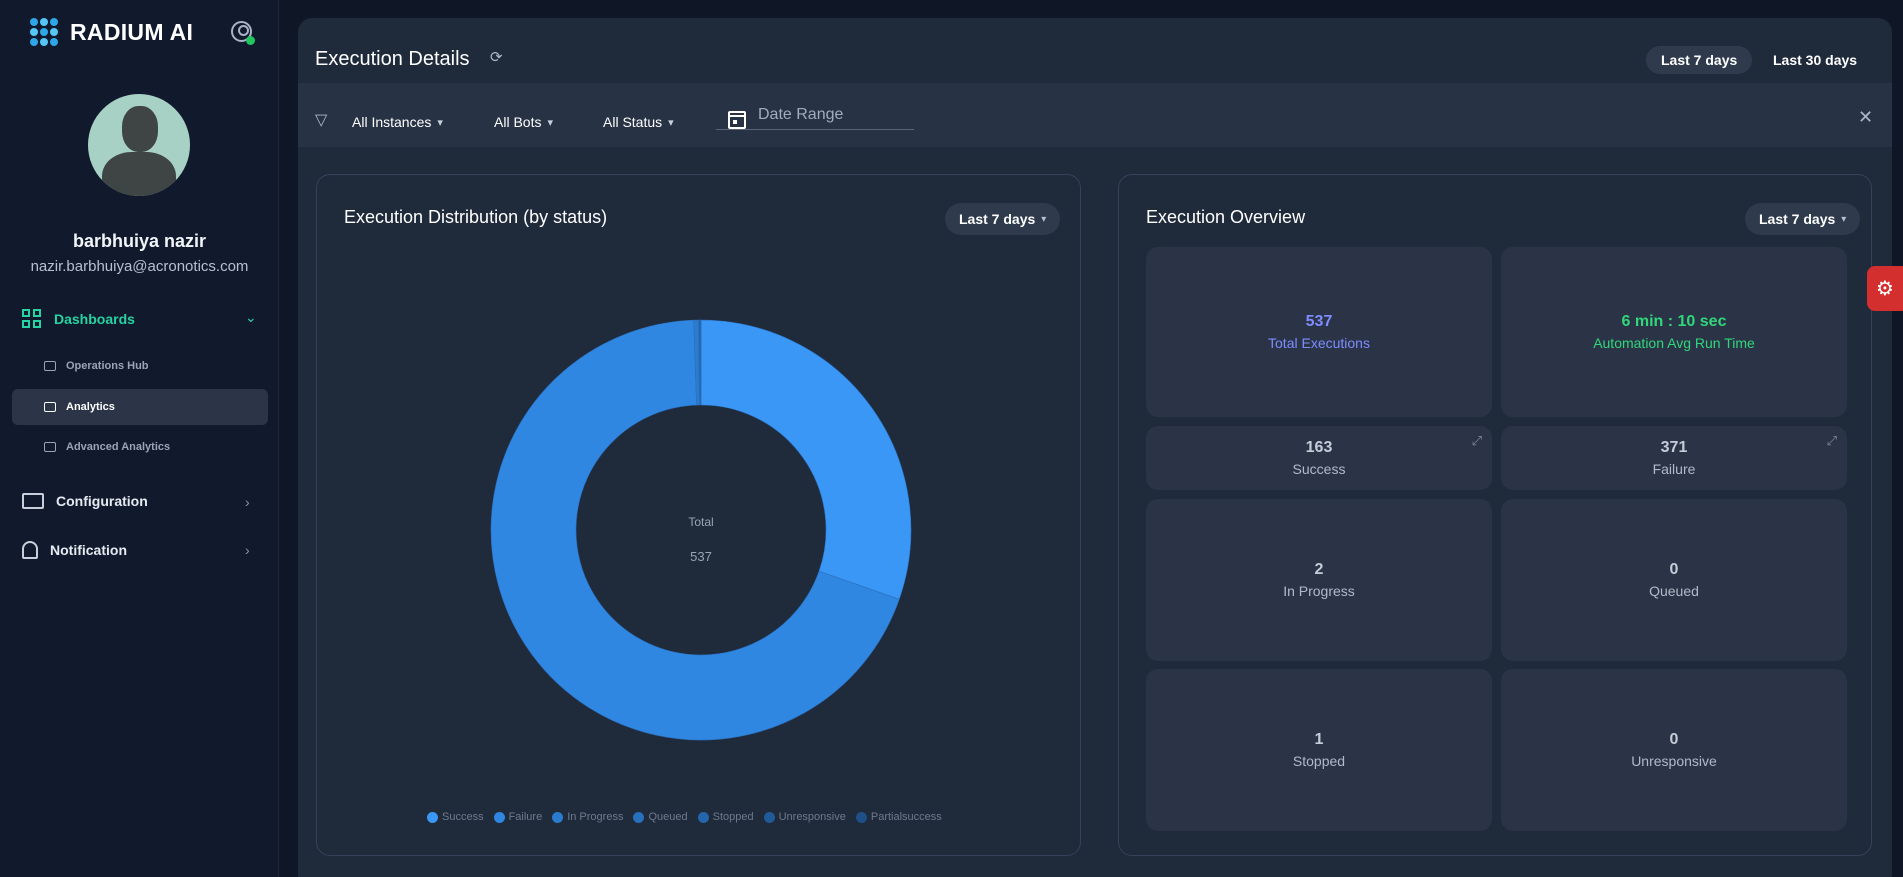  What do you see at coordinates (1226, 217) in the screenshot?
I see `overview-title: Execution Overview` at bounding box center [1226, 217].